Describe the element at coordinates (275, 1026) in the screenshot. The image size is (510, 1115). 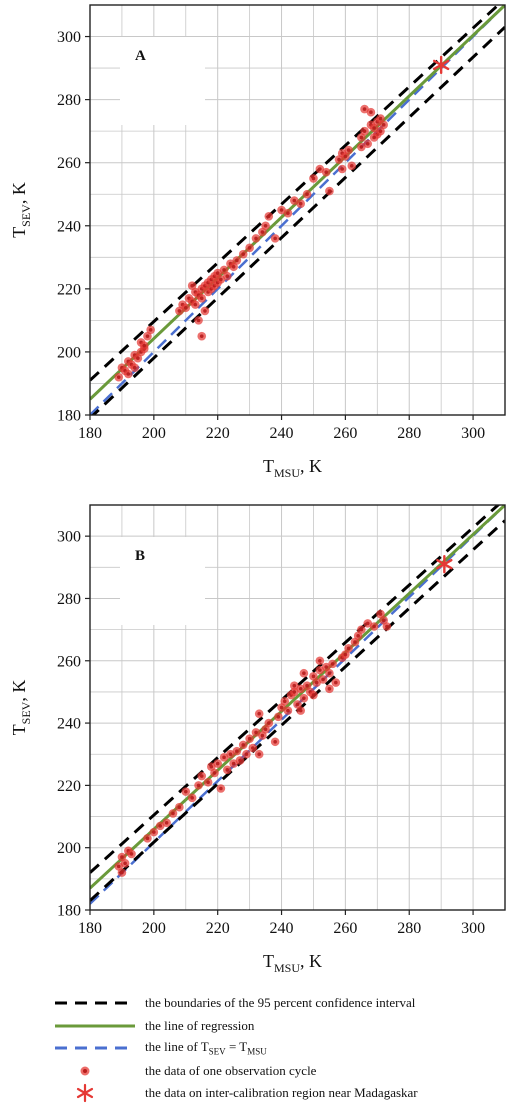
I see `legend-item-regression: the line of regression` at that location.